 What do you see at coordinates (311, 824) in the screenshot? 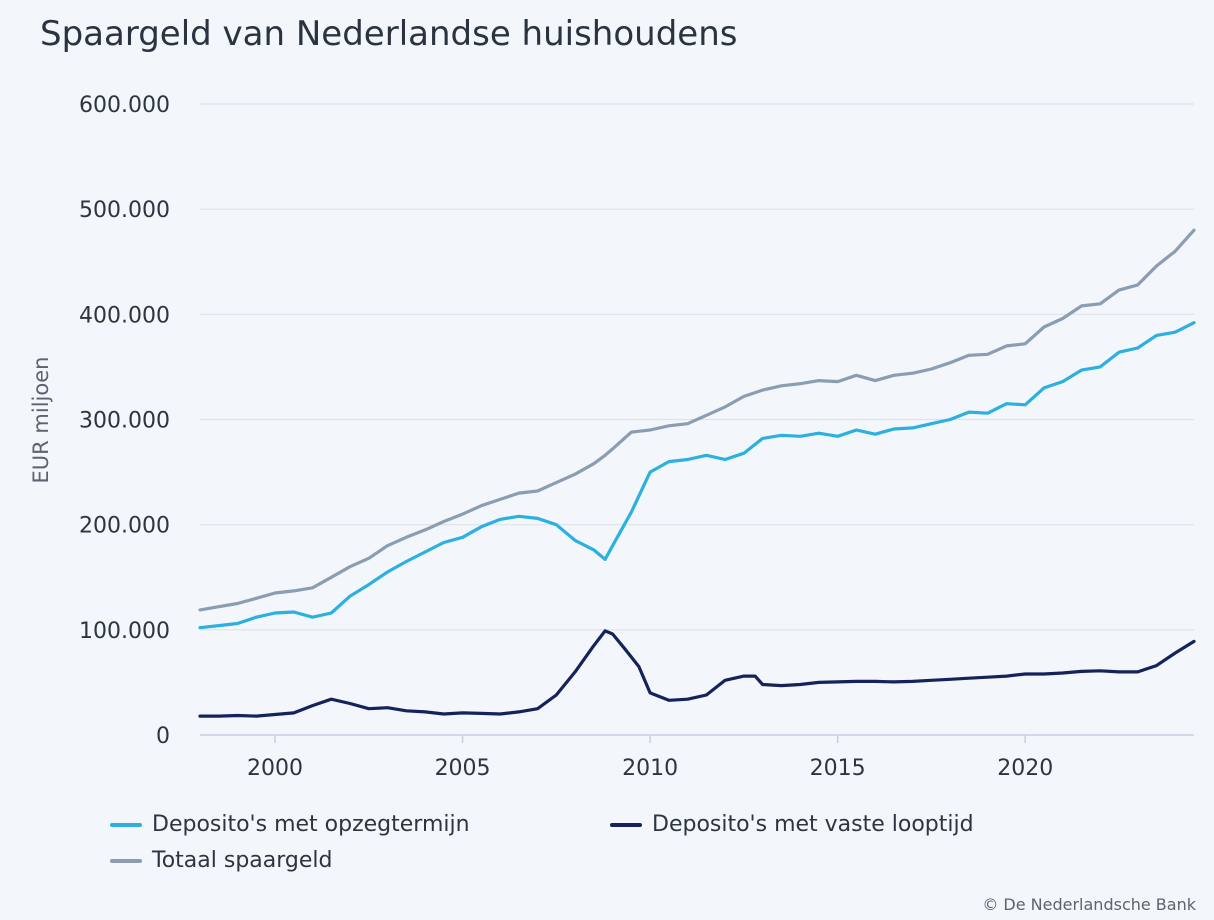
I see `legend-label-opzegtermijn: Deposito's met opzegtermijn` at bounding box center [311, 824].